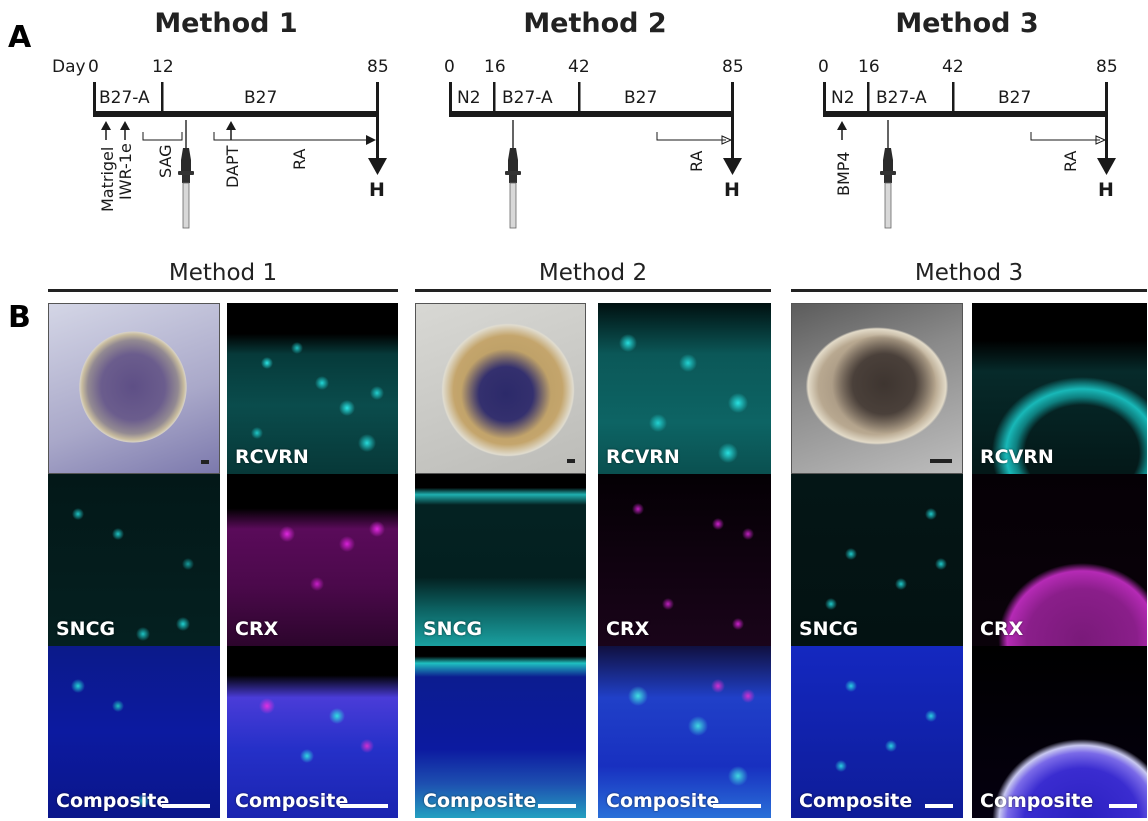  I want to click on timeline-diagram: 0 16 42 85 N2 B27-A B27 BMP4 RA H, so click(968, 143).